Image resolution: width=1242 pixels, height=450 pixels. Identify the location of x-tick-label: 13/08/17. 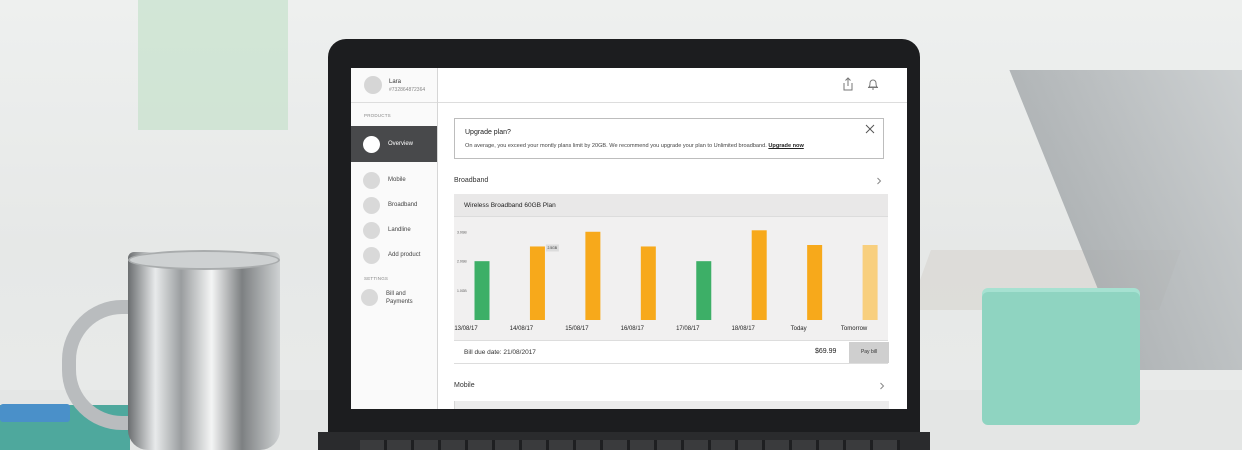
(466, 329).